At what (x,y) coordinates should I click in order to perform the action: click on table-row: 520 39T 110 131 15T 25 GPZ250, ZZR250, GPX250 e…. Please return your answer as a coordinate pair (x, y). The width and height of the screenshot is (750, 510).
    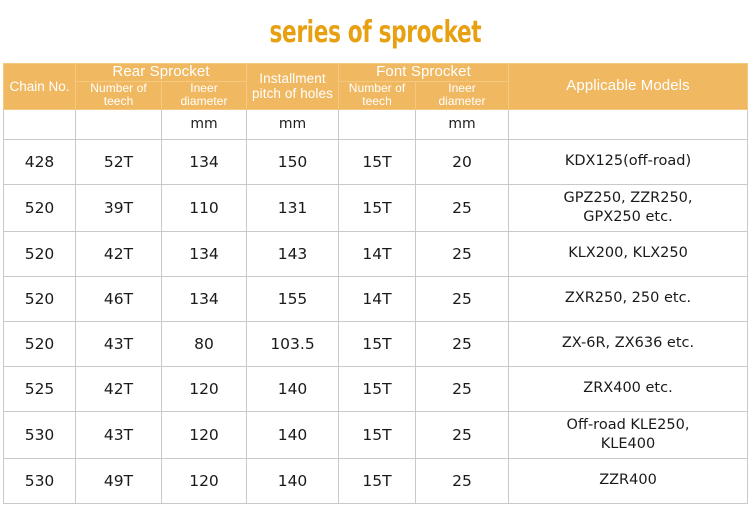
    Looking at the image, I should click on (375, 207).